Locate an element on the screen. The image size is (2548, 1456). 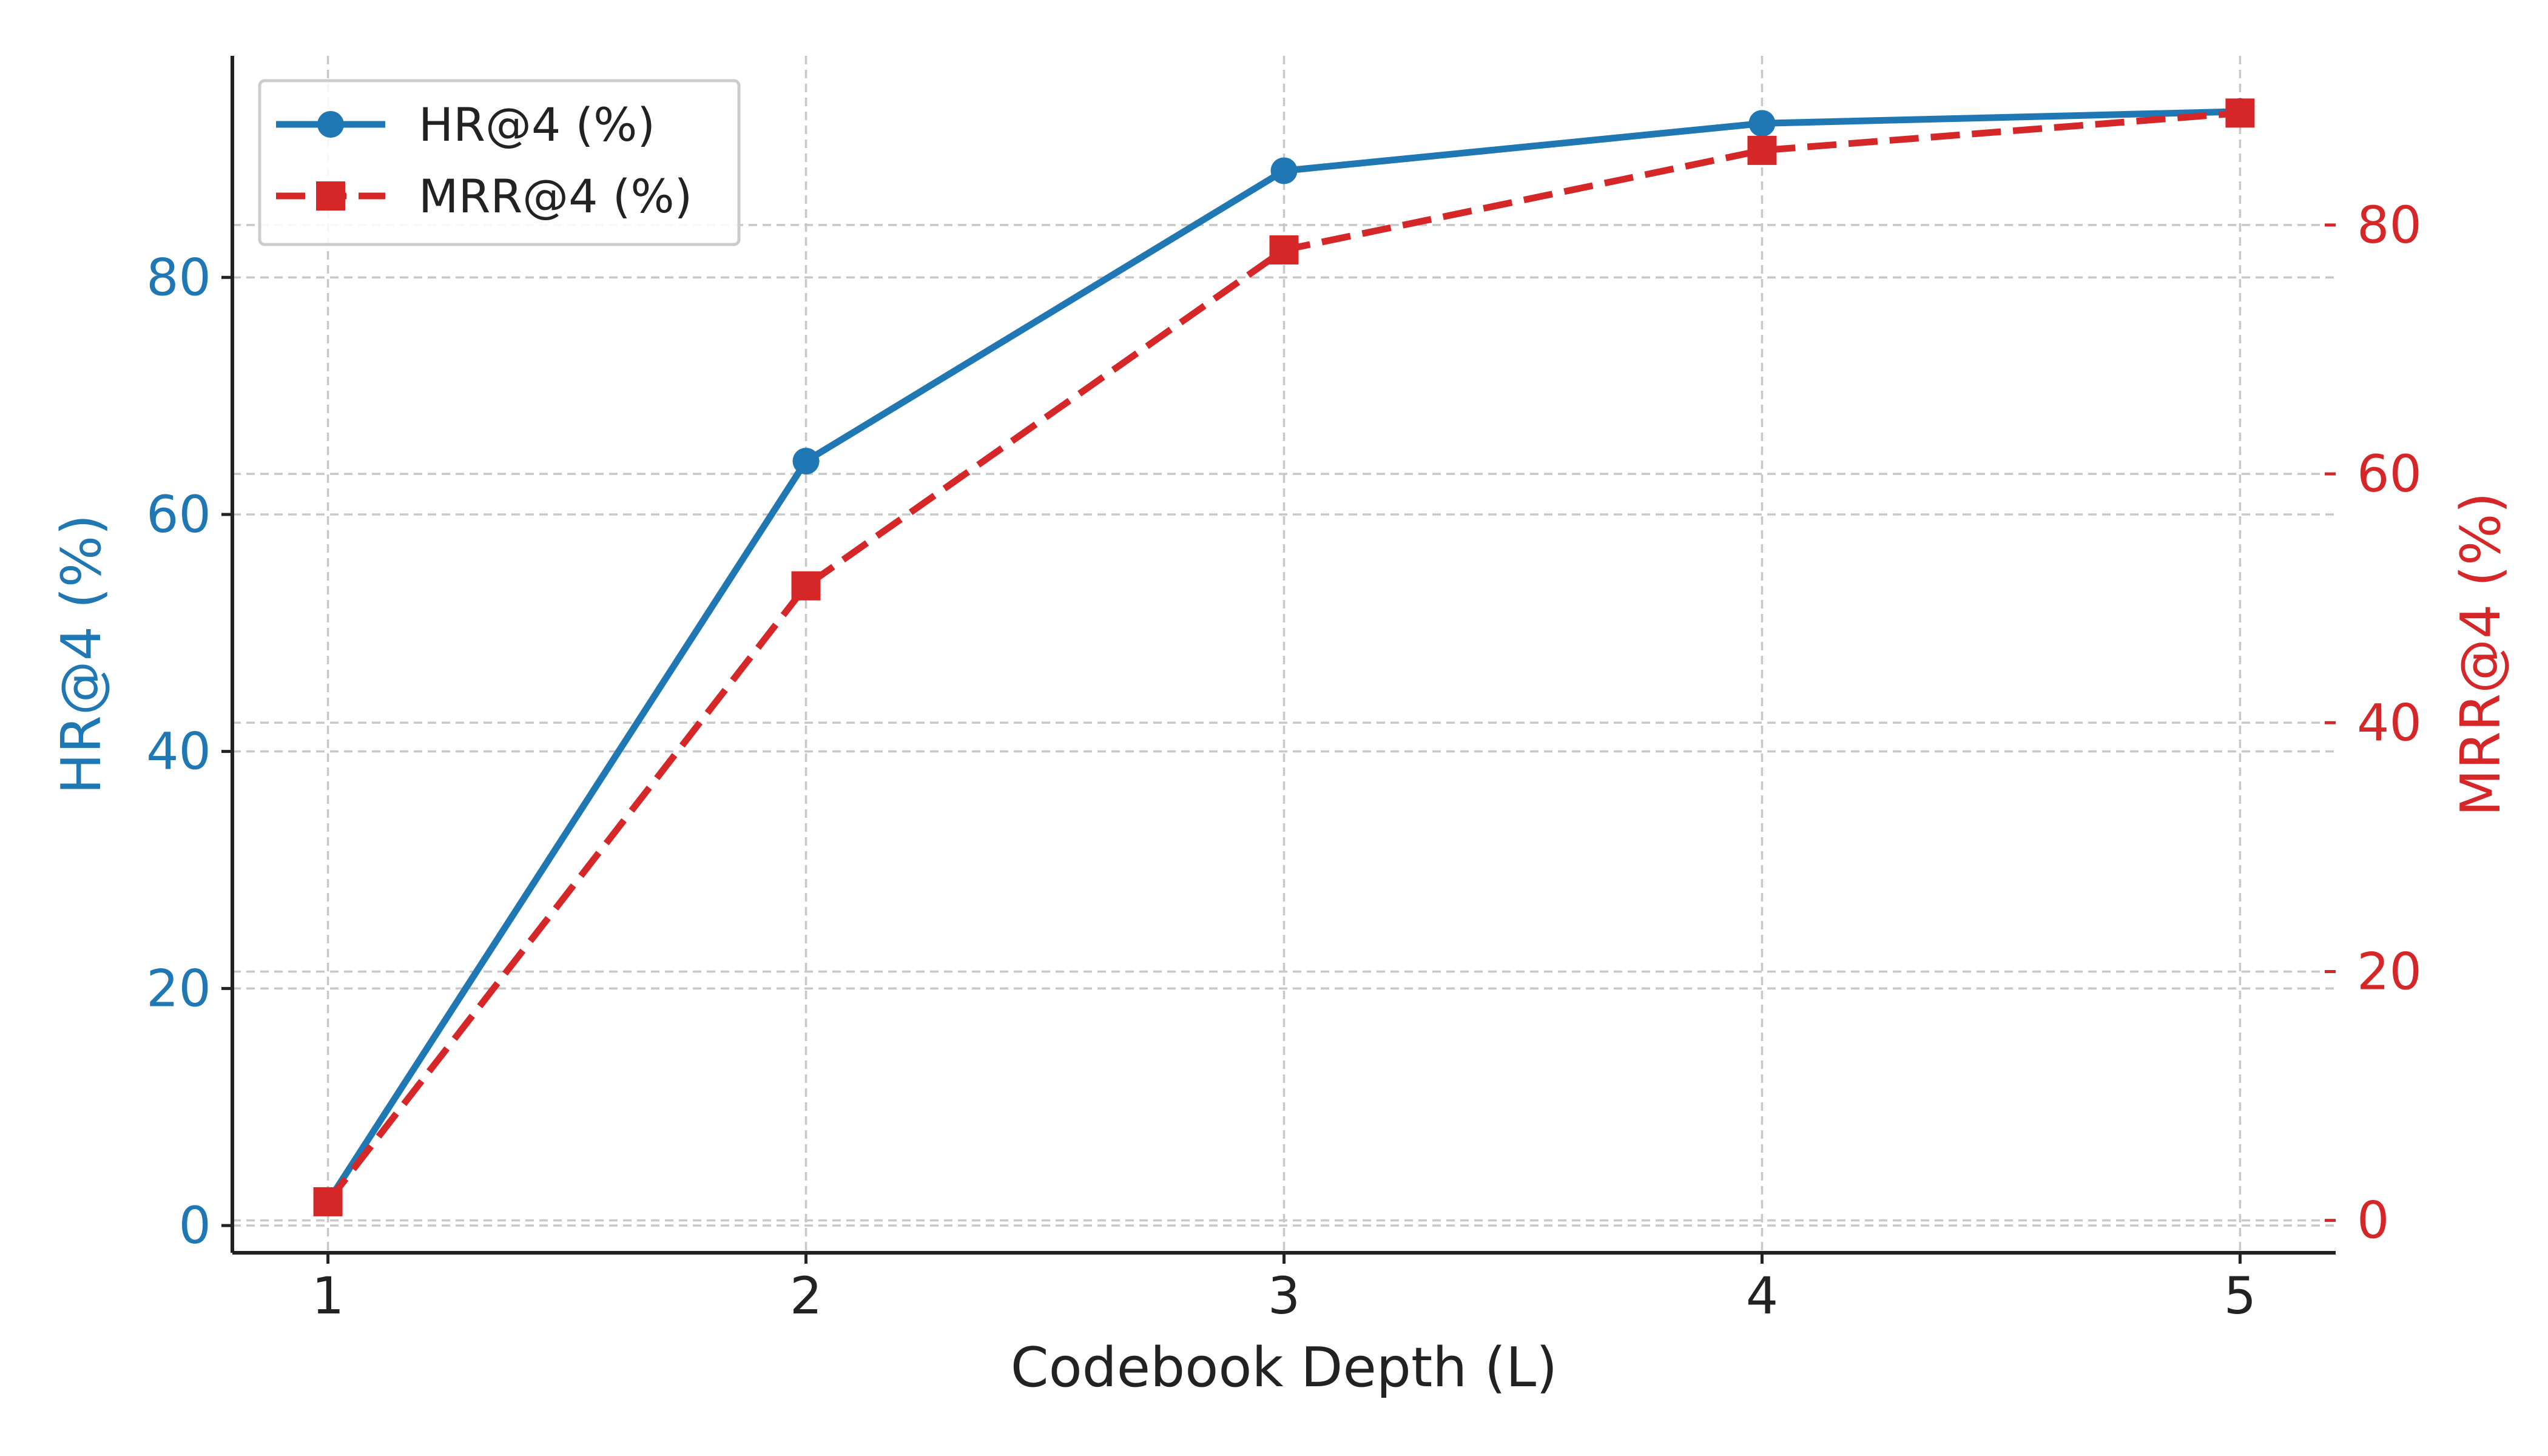
left-y-tick-label: 20 is located at coordinates (178, 988).